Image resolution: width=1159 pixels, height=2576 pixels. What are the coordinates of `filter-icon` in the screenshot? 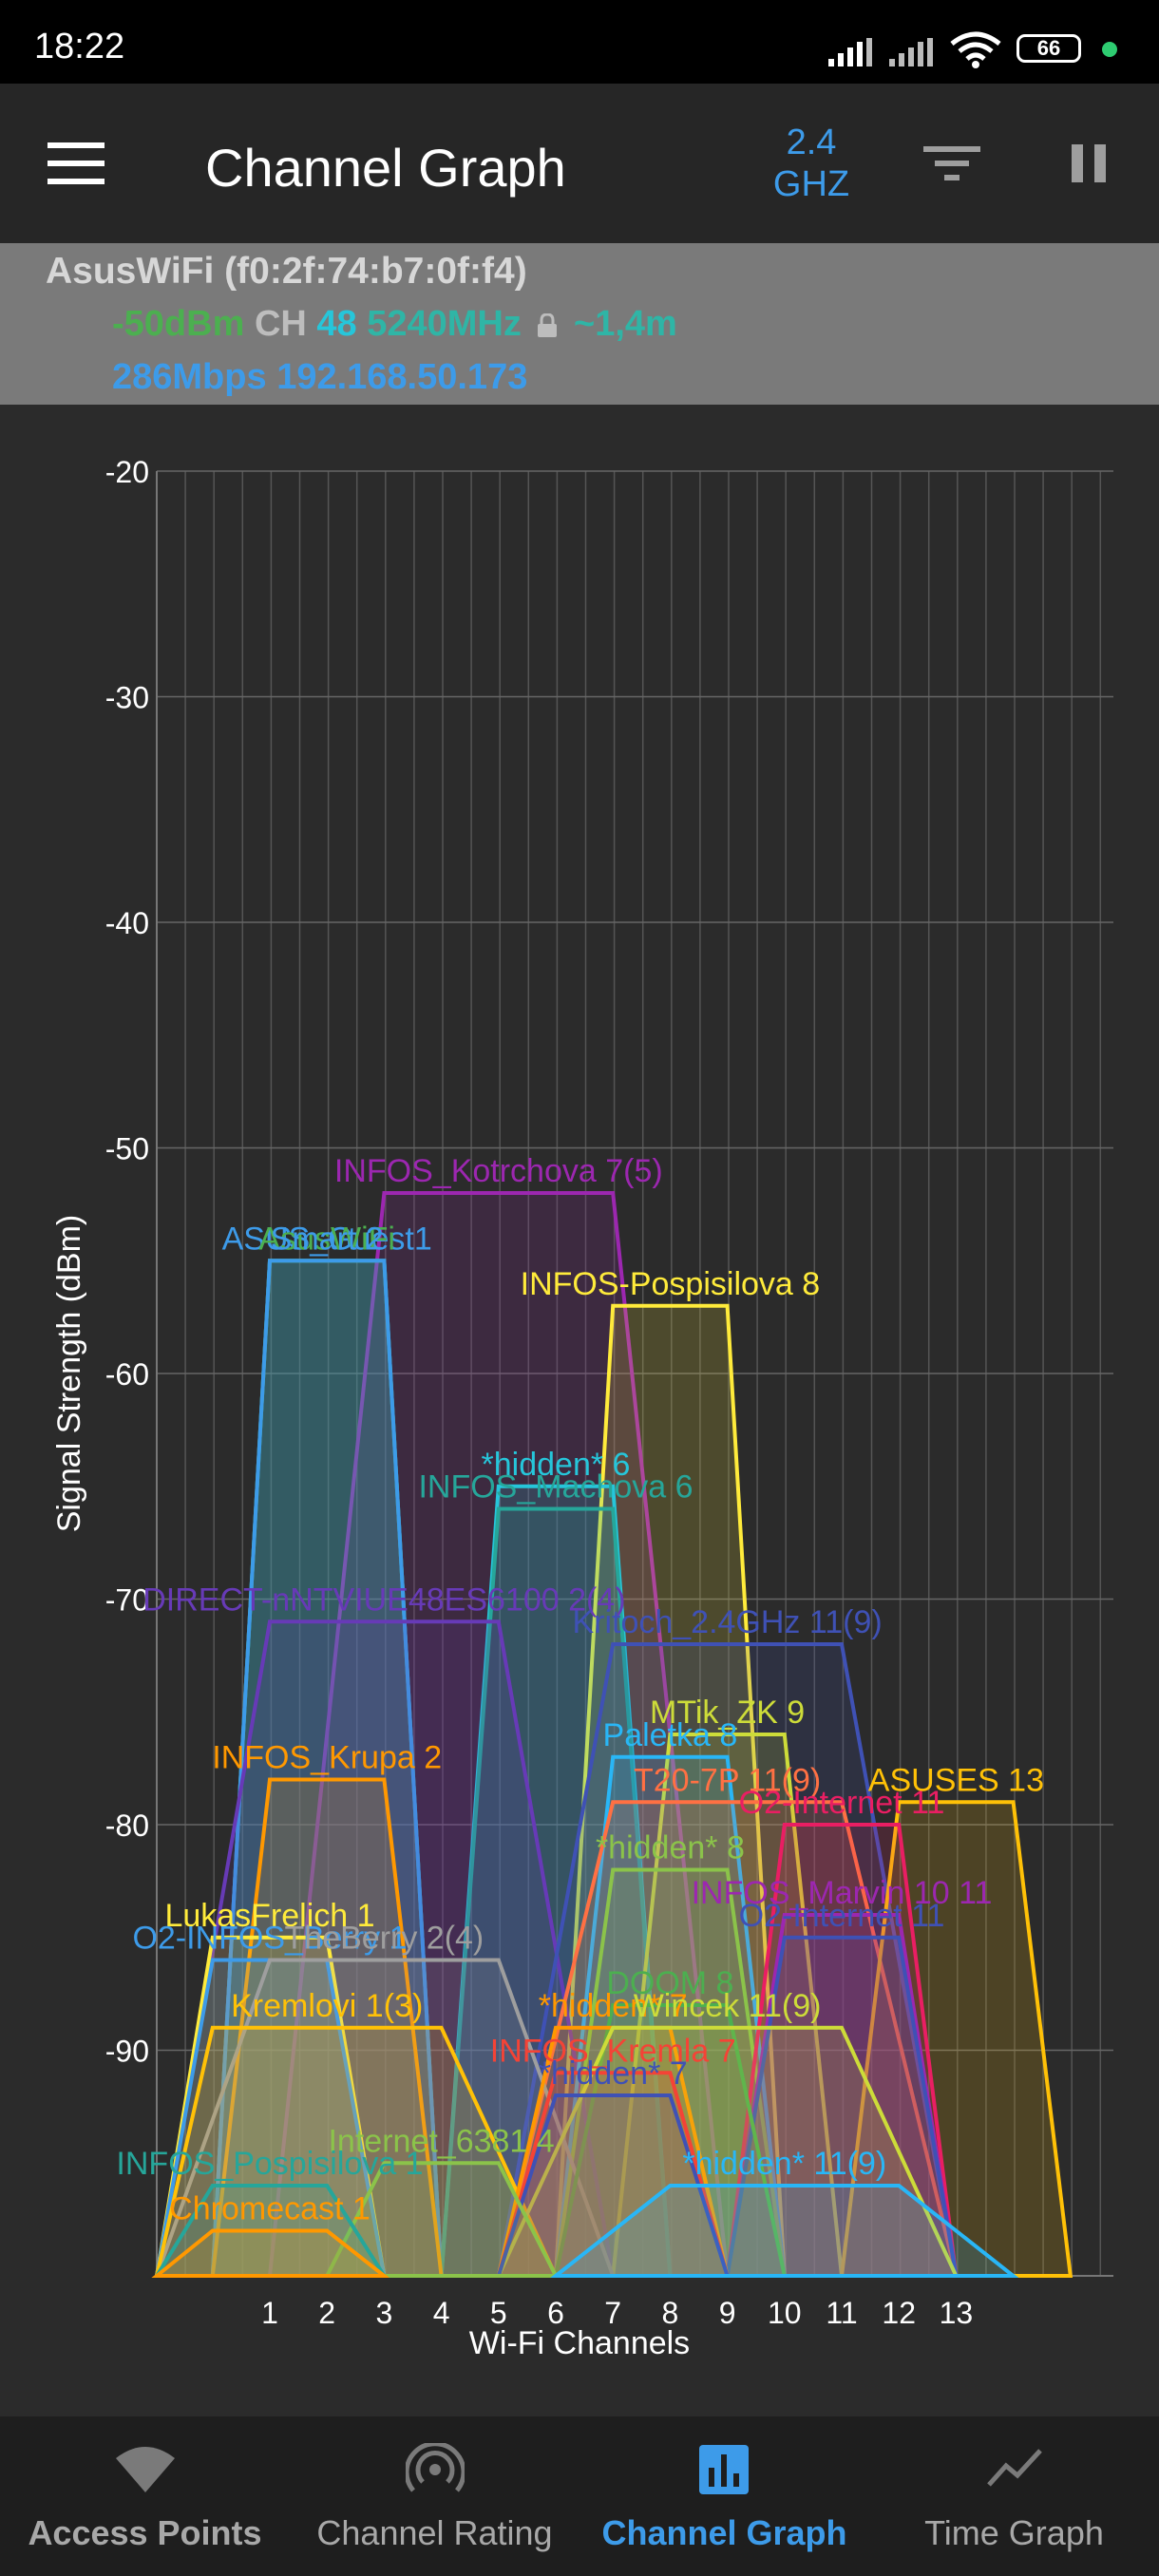 It's located at (951, 163).